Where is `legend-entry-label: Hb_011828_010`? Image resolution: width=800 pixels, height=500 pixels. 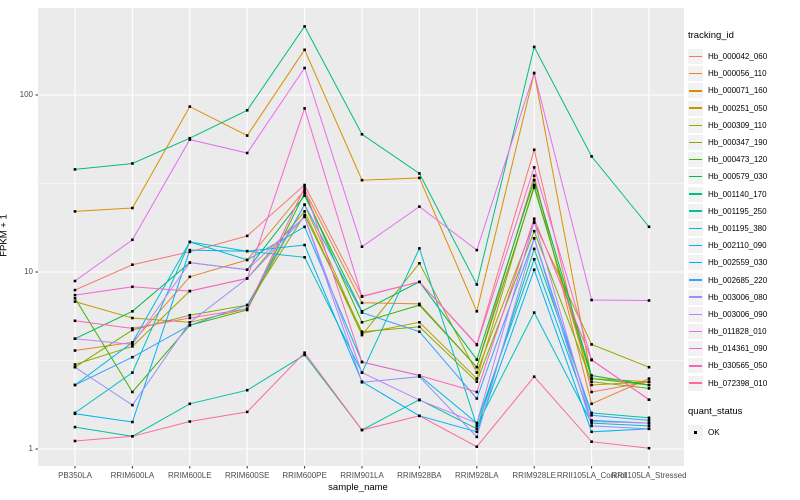 legend-entry-label: Hb_011828_010 is located at coordinates (737, 332).